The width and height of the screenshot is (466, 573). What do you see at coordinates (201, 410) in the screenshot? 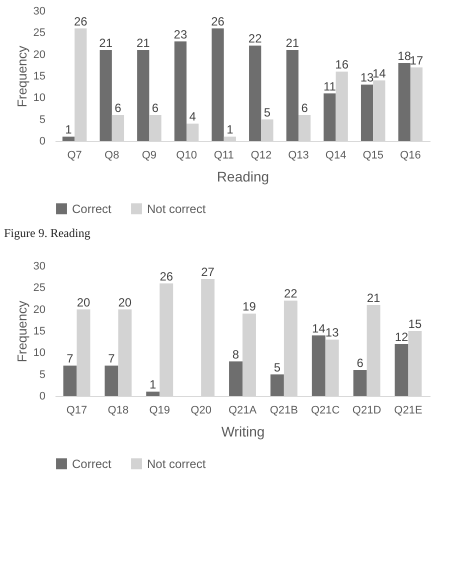
I see `x-tick-label: Q20` at bounding box center [201, 410].